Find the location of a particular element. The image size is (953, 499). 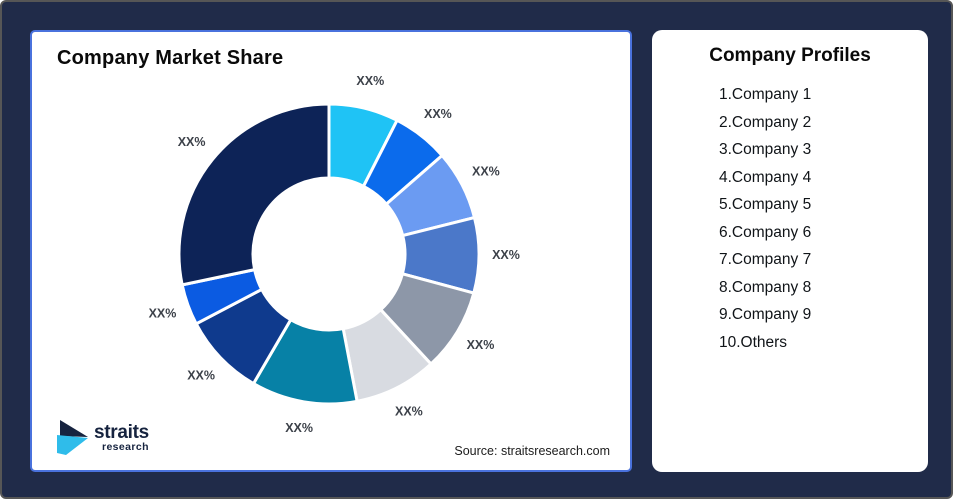

profiles-title: Company Profiles is located at coordinates (790, 55).